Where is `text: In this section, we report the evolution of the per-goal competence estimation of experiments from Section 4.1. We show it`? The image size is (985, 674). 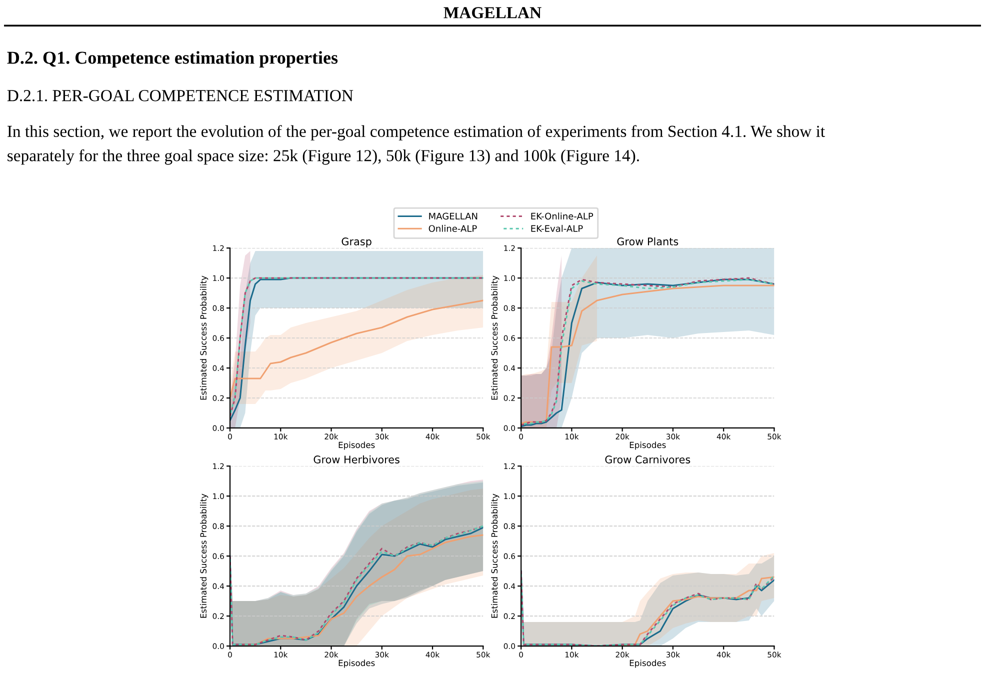
text: In this section, we report the evolution of the per-goal competence estimation of experiments from Section 4.1. We show it is located at coordinates (416, 132).